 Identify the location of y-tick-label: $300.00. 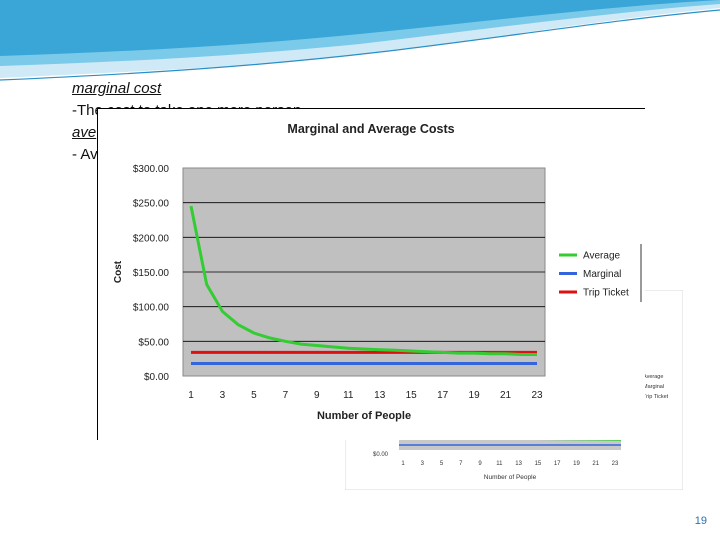
(151, 169).